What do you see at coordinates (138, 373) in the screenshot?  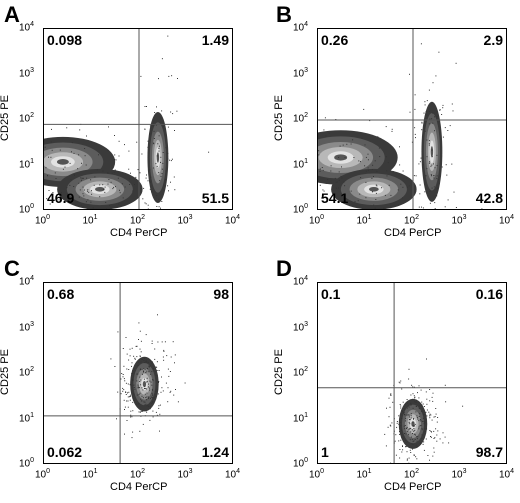 I see `plot-area` at bounding box center [138, 373].